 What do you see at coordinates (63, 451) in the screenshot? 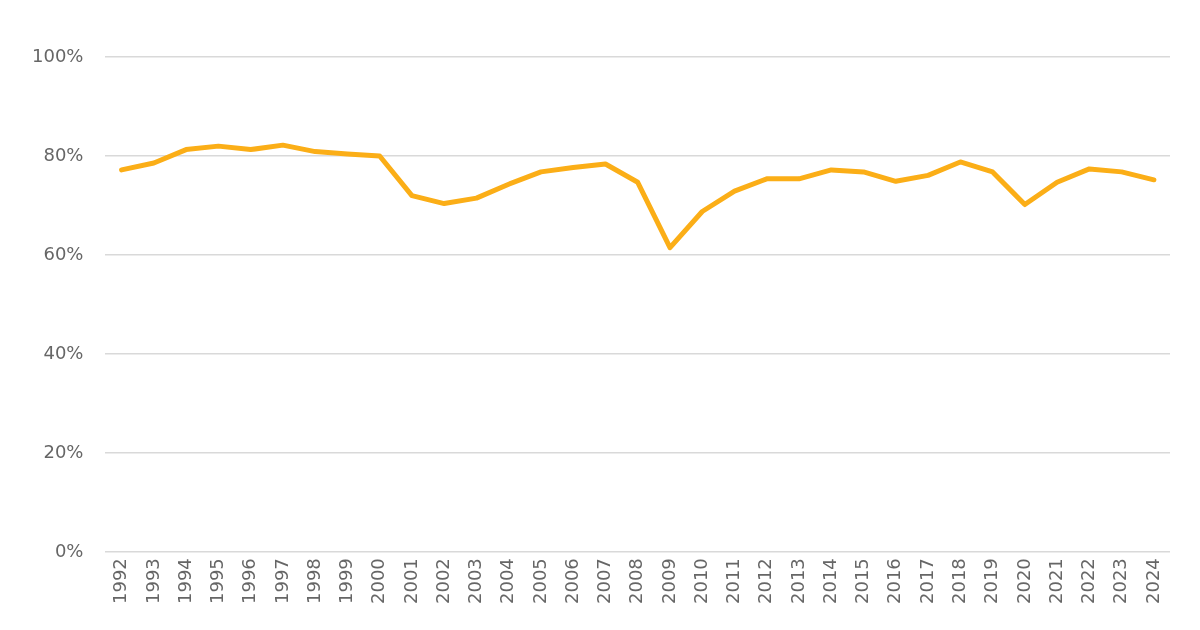
I see `y-tick-label: 20%` at bounding box center [63, 451].